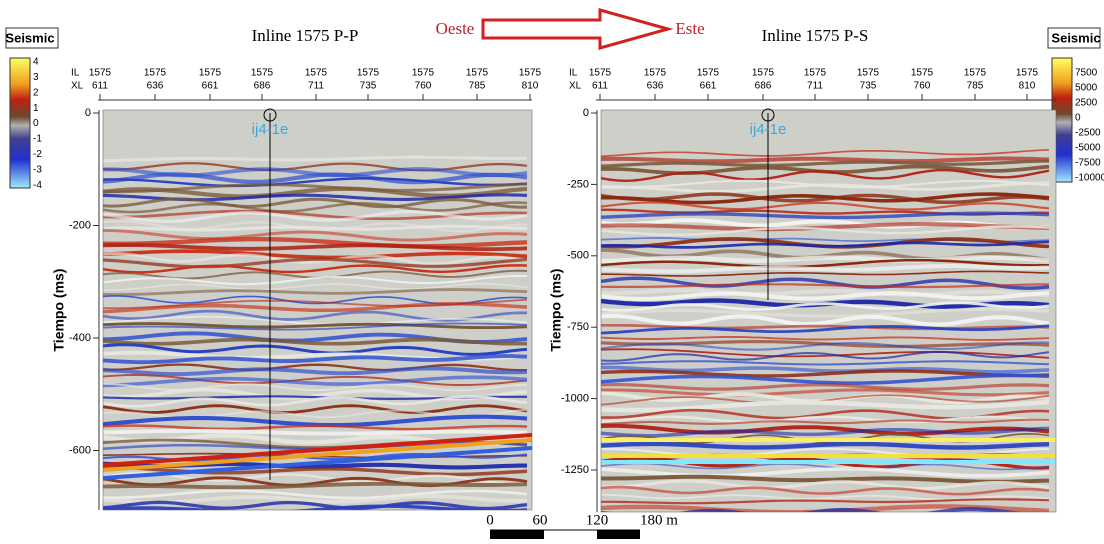 The image size is (1104, 544). Describe the element at coordinates (1075, 37) in the screenshot. I see `colorbar-title: Seismic` at that location.